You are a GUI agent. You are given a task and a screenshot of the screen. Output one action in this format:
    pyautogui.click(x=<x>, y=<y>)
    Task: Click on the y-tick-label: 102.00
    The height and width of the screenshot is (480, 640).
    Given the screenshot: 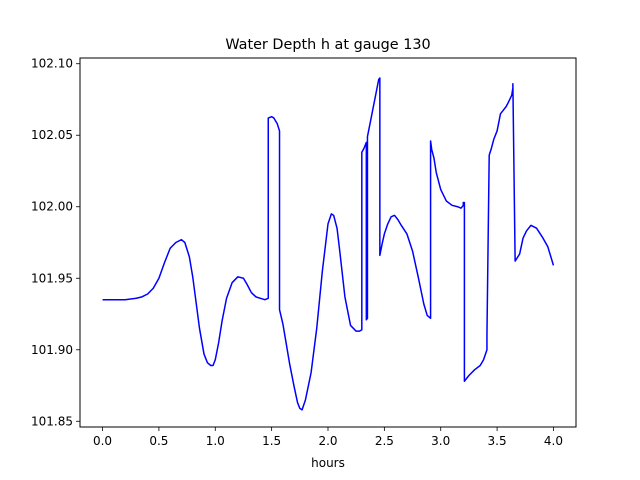 What is the action you would take?
    pyautogui.click(x=52, y=207)
    